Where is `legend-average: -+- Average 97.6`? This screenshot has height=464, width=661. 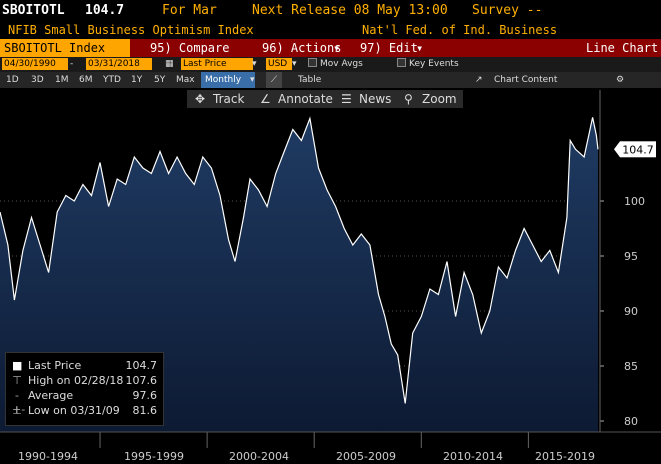 legend-average: -+- Average 97.6 is located at coordinates (84, 402).